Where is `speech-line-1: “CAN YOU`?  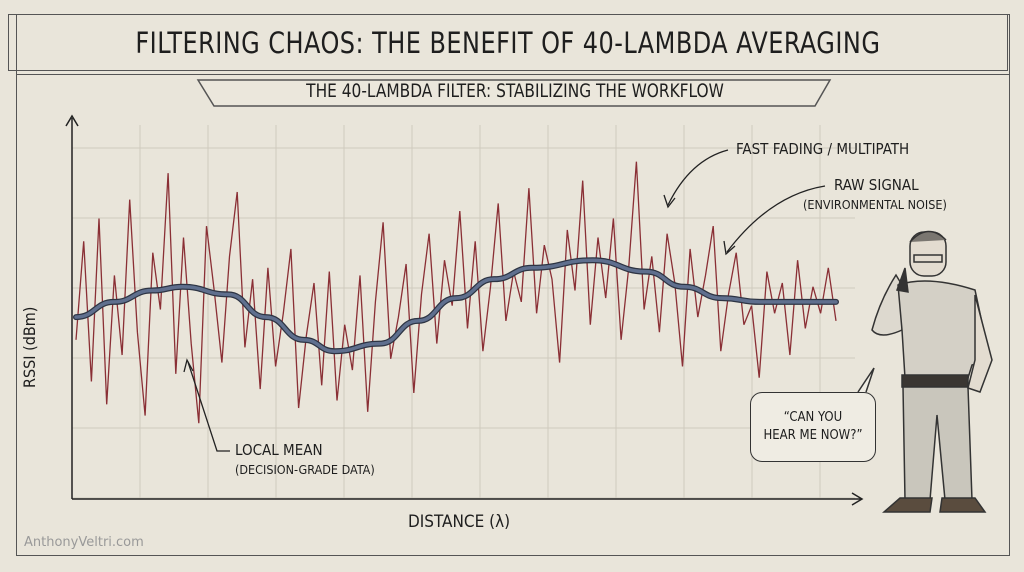 speech-line-1: “CAN YOU is located at coordinates (813, 417).